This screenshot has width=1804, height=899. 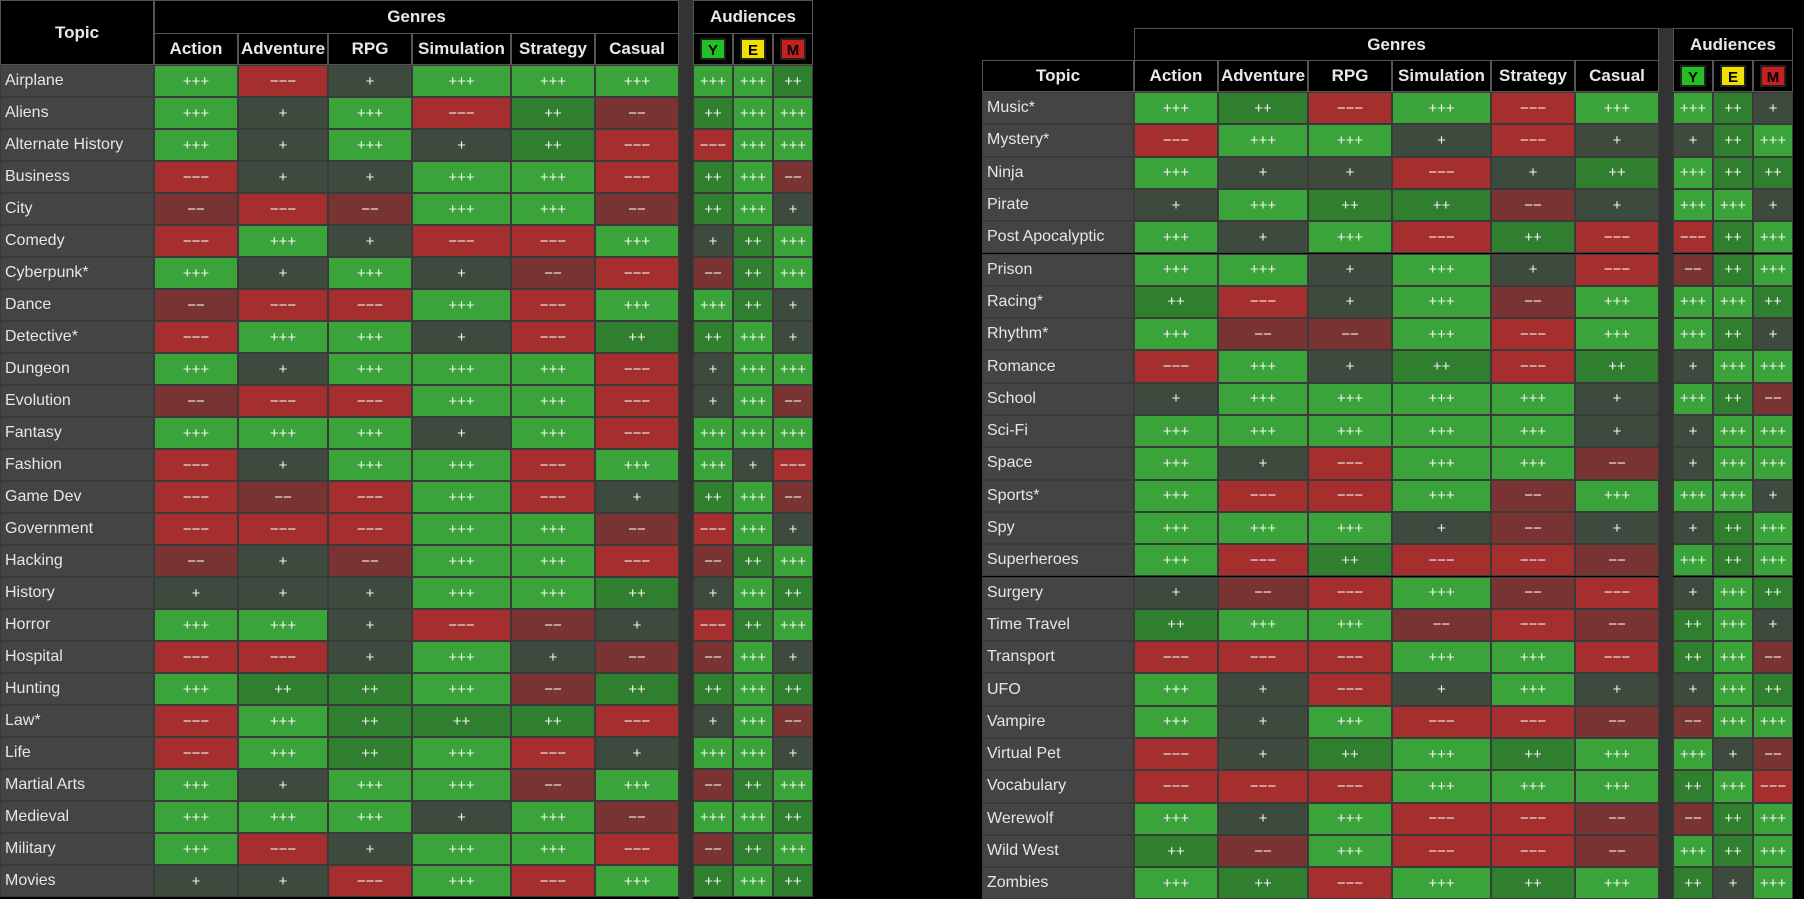 What do you see at coordinates (553, 49) in the screenshot?
I see `genre-column-header: Strategy` at bounding box center [553, 49].